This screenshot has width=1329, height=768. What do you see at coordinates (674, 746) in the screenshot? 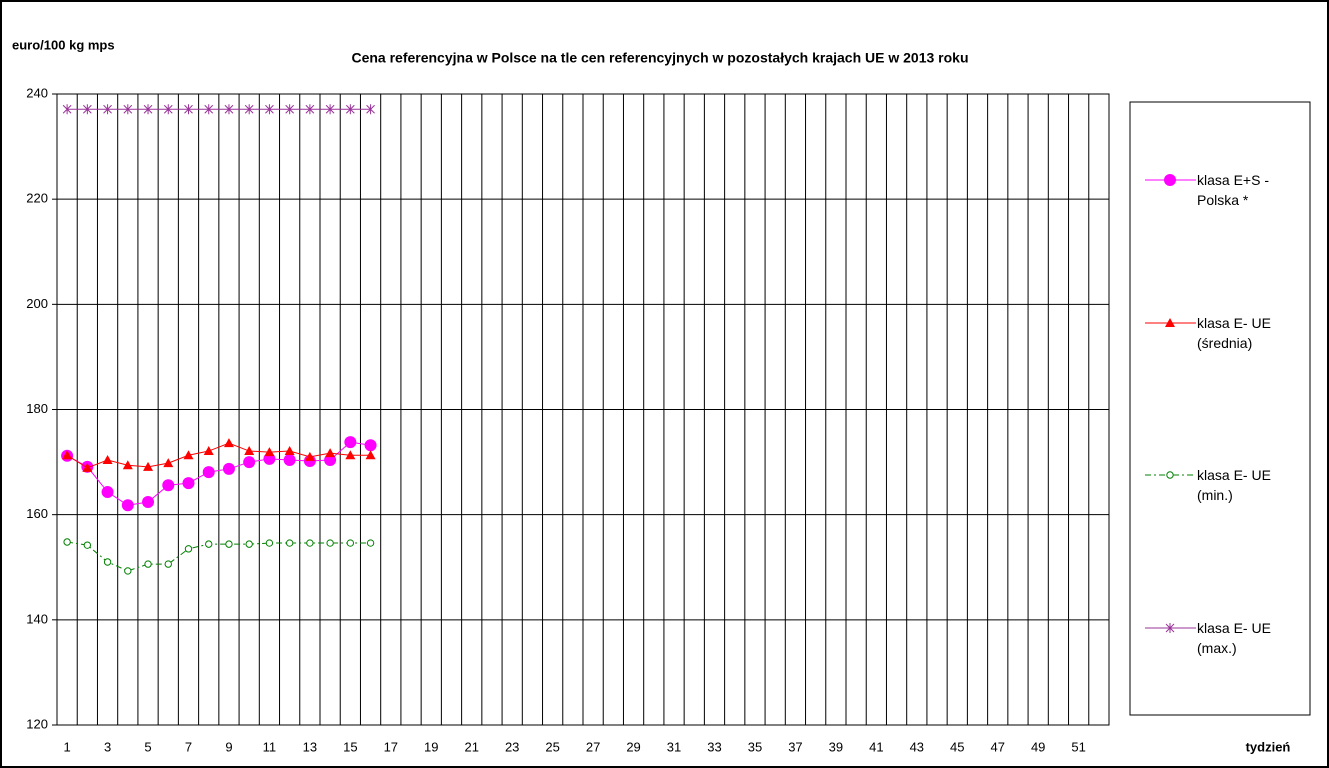
I see `x-tick-label: 31` at bounding box center [674, 746].